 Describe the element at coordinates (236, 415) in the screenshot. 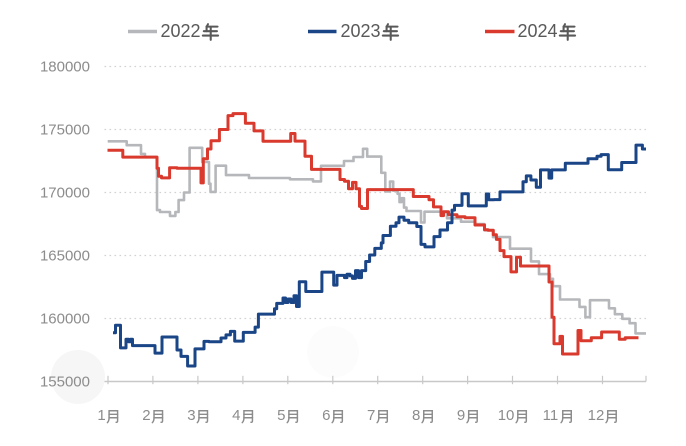

I see `svg-text: 4` at that location.